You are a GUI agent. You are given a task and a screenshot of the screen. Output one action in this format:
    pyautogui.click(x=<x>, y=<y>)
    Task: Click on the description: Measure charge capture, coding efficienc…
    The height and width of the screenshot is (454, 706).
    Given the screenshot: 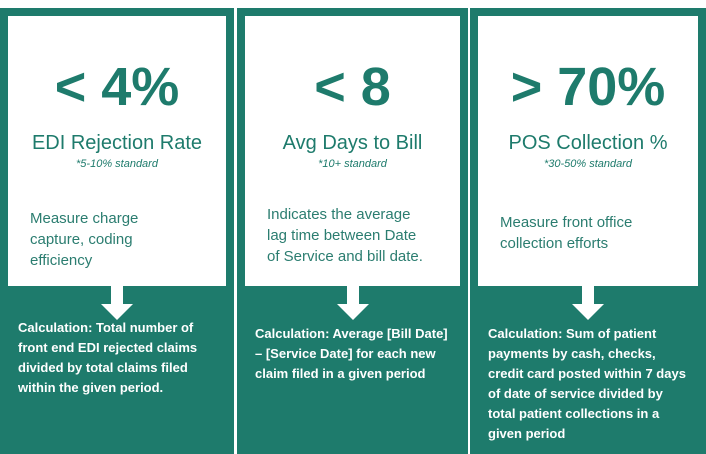 What is the action you would take?
    pyautogui.click(x=84, y=239)
    